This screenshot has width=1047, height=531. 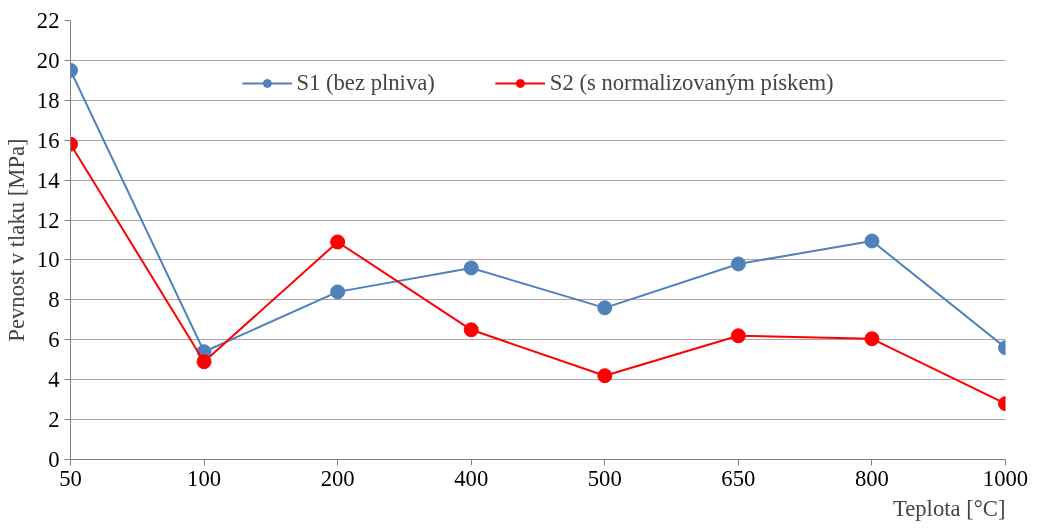 What do you see at coordinates (48, 20) in the screenshot?
I see `y-tick-label: 22` at bounding box center [48, 20].